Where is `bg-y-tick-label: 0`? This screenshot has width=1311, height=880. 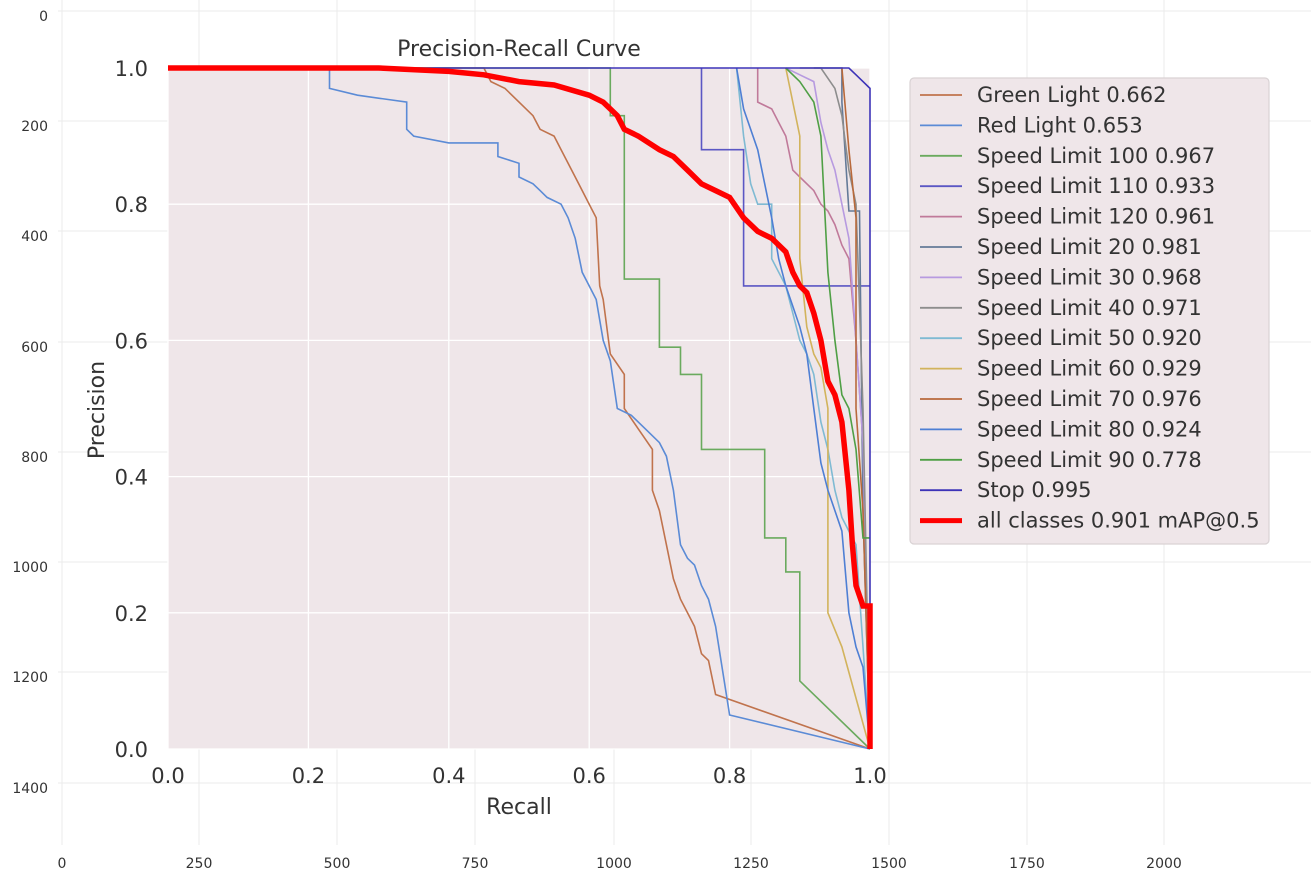 bg-y-tick-label: 0 is located at coordinates (43, 17).